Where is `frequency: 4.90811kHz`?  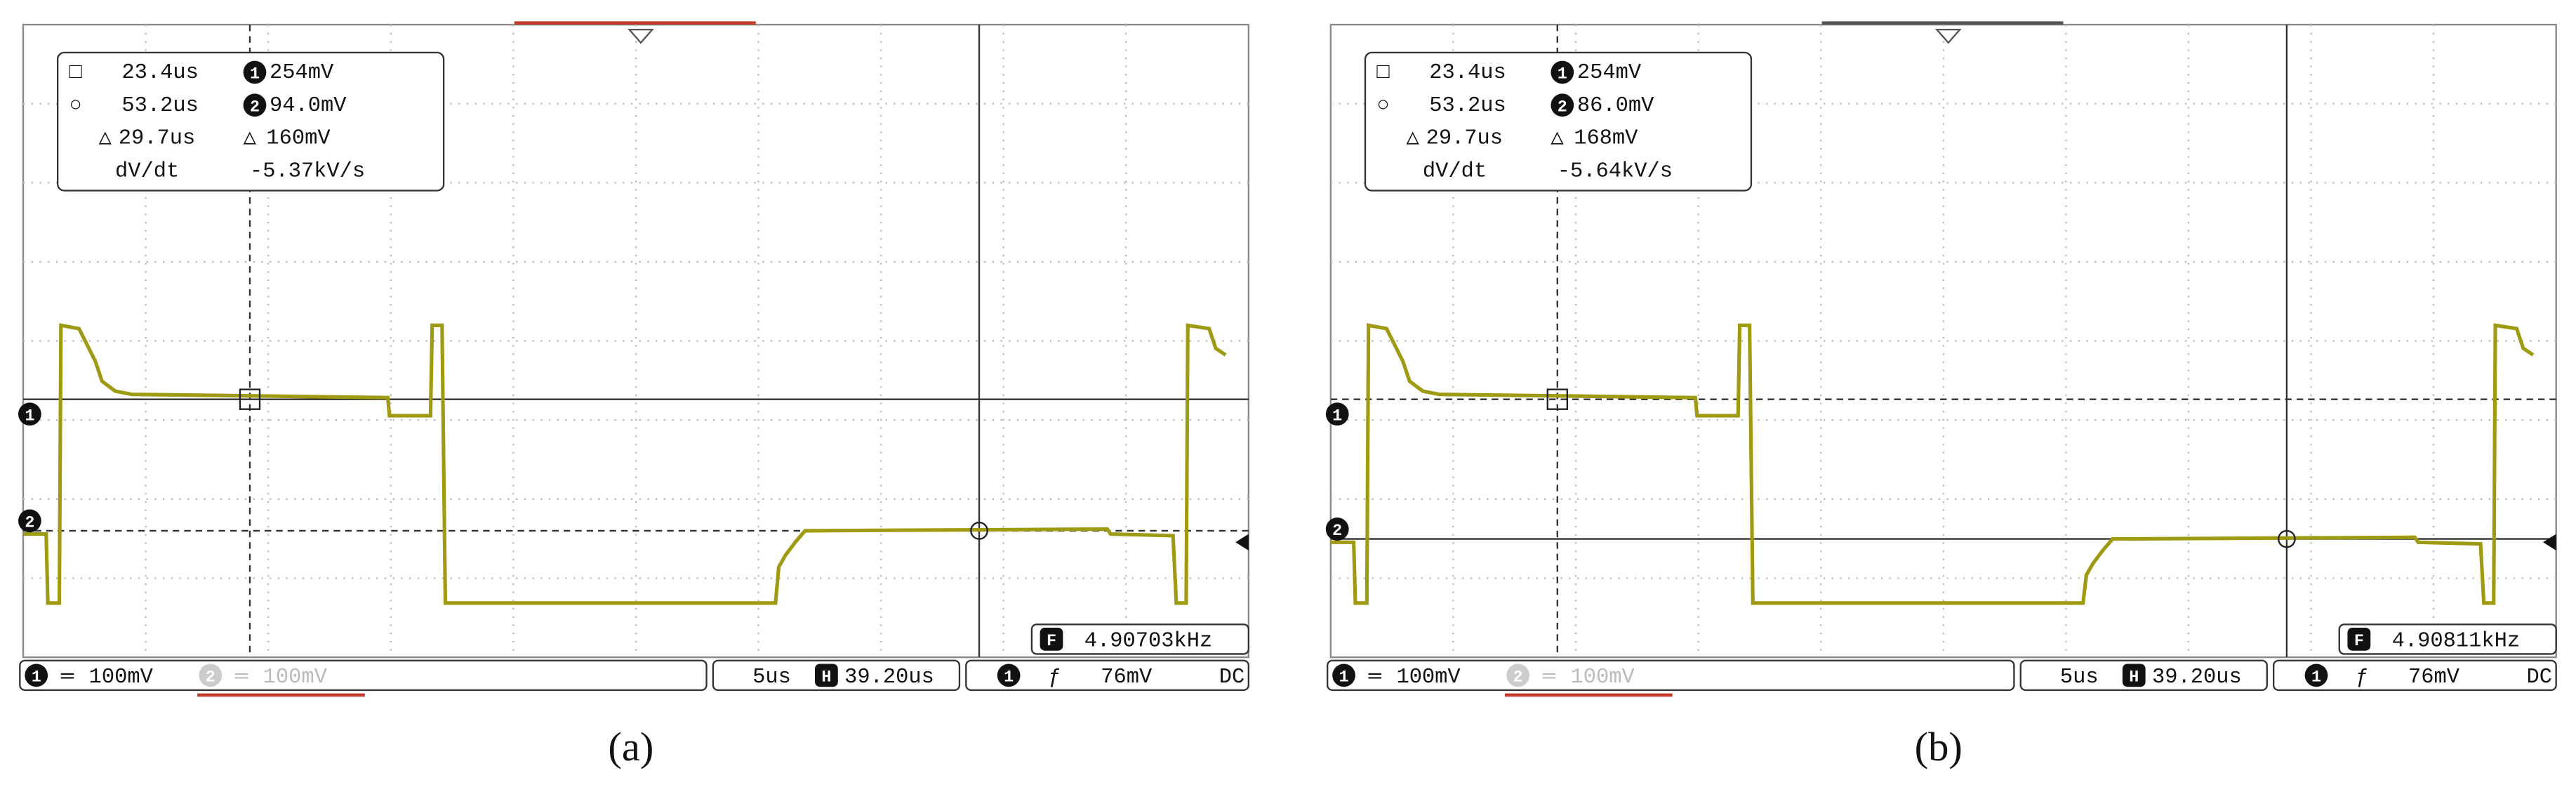 frequency: 4.90811kHz is located at coordinates (2456, 642).